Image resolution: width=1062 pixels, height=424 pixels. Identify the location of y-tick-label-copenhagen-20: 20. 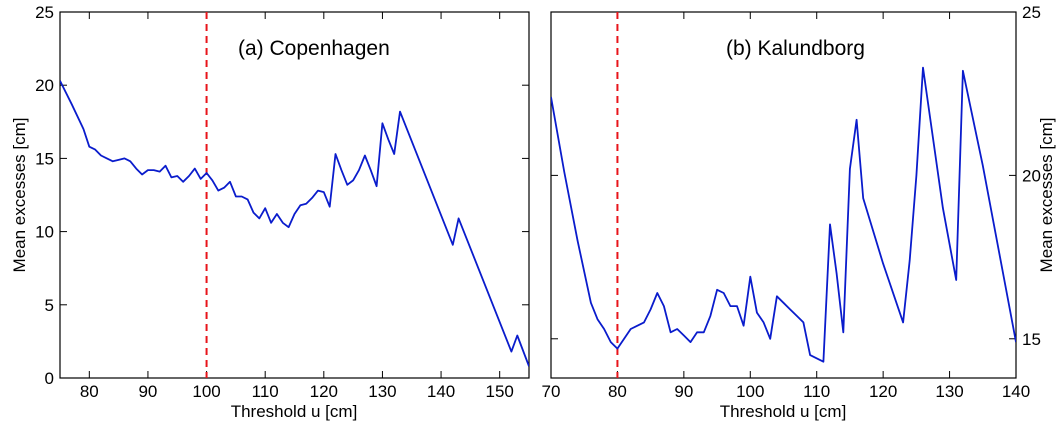
(44, 85).